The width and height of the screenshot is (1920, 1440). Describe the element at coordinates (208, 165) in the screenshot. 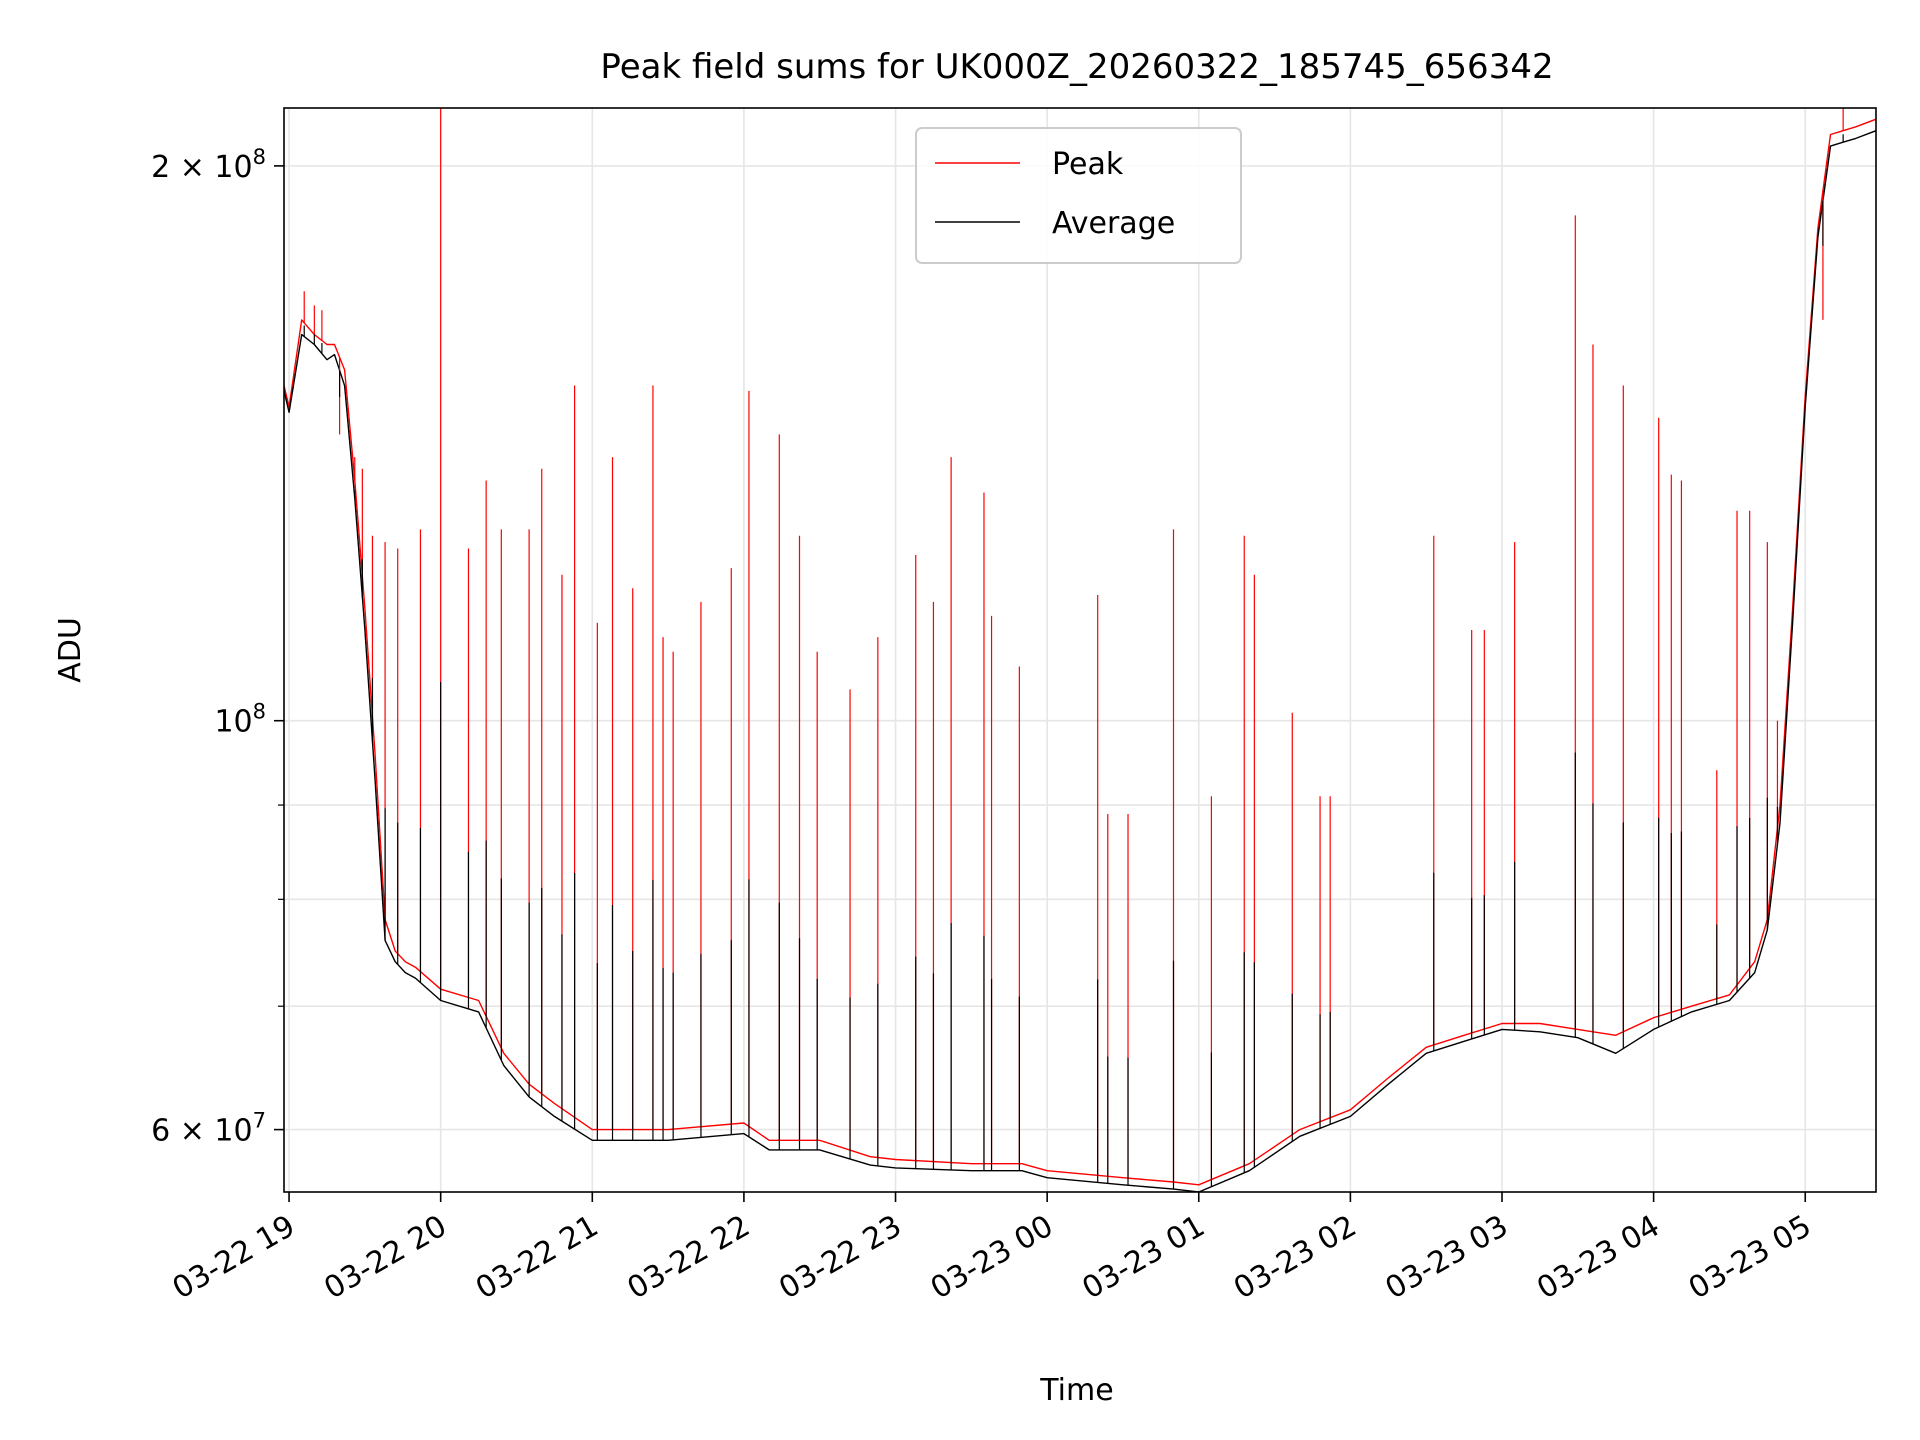

I see `y-tick-label: 2 × 108` at that location.